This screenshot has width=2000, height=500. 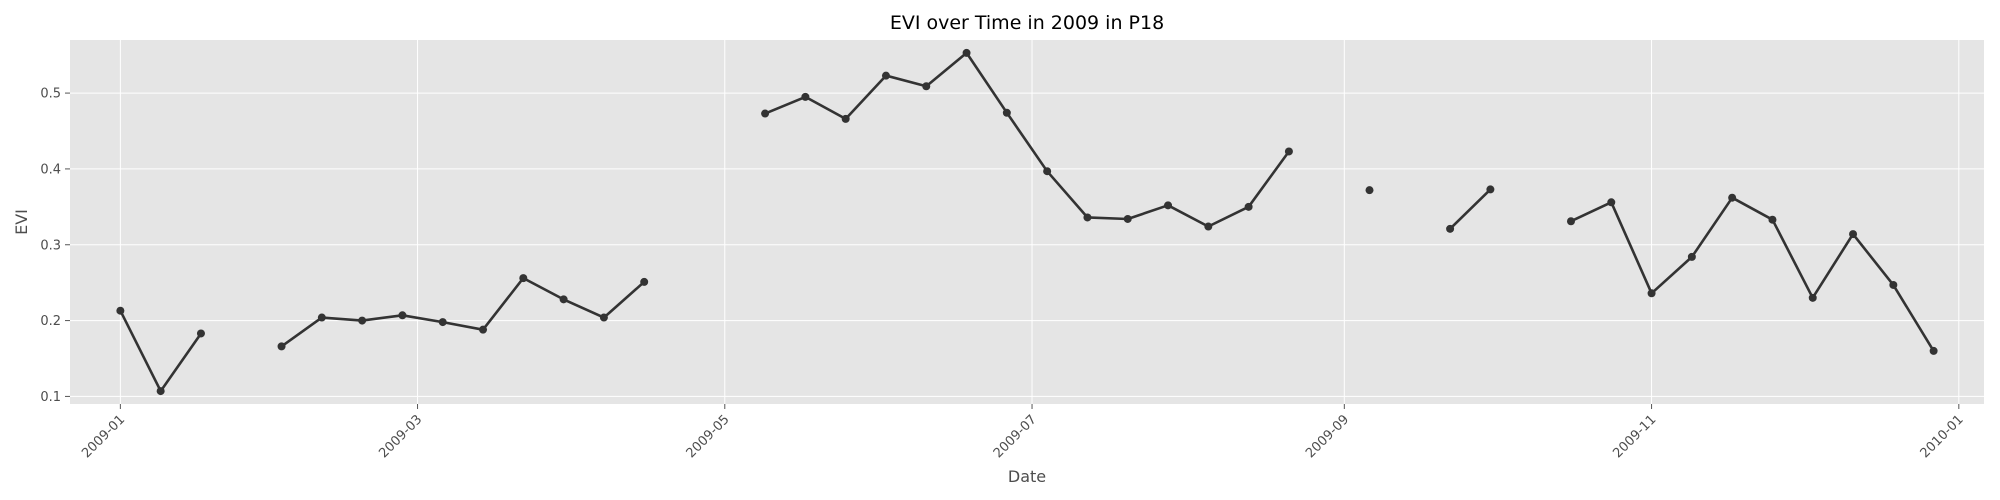 What do you see at coordinates (50, 94) in the screenshot?
I see `y-tick-label: 0.5` at bounding box center [50, 94].